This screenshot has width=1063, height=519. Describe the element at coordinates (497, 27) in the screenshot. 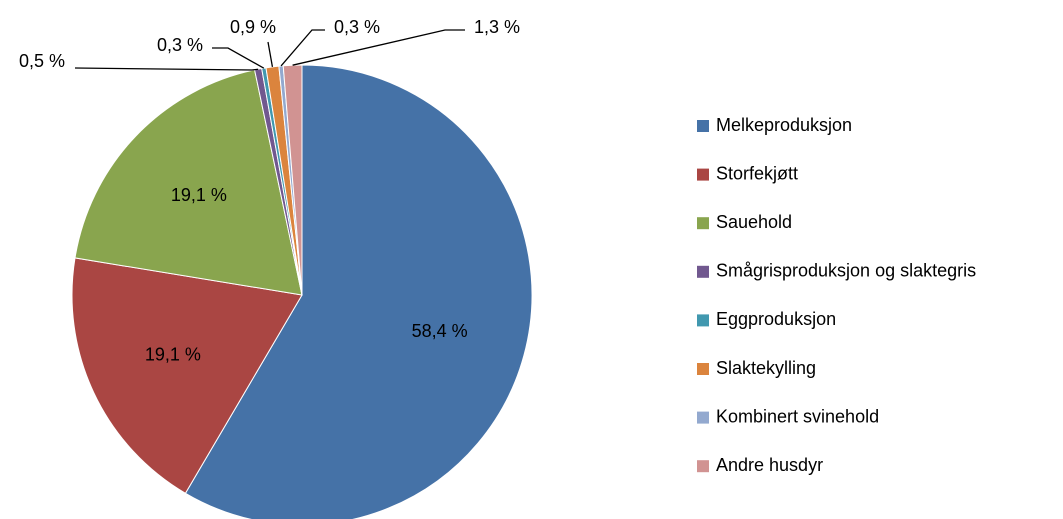

I see `data-label: 1,3 %` at that location.